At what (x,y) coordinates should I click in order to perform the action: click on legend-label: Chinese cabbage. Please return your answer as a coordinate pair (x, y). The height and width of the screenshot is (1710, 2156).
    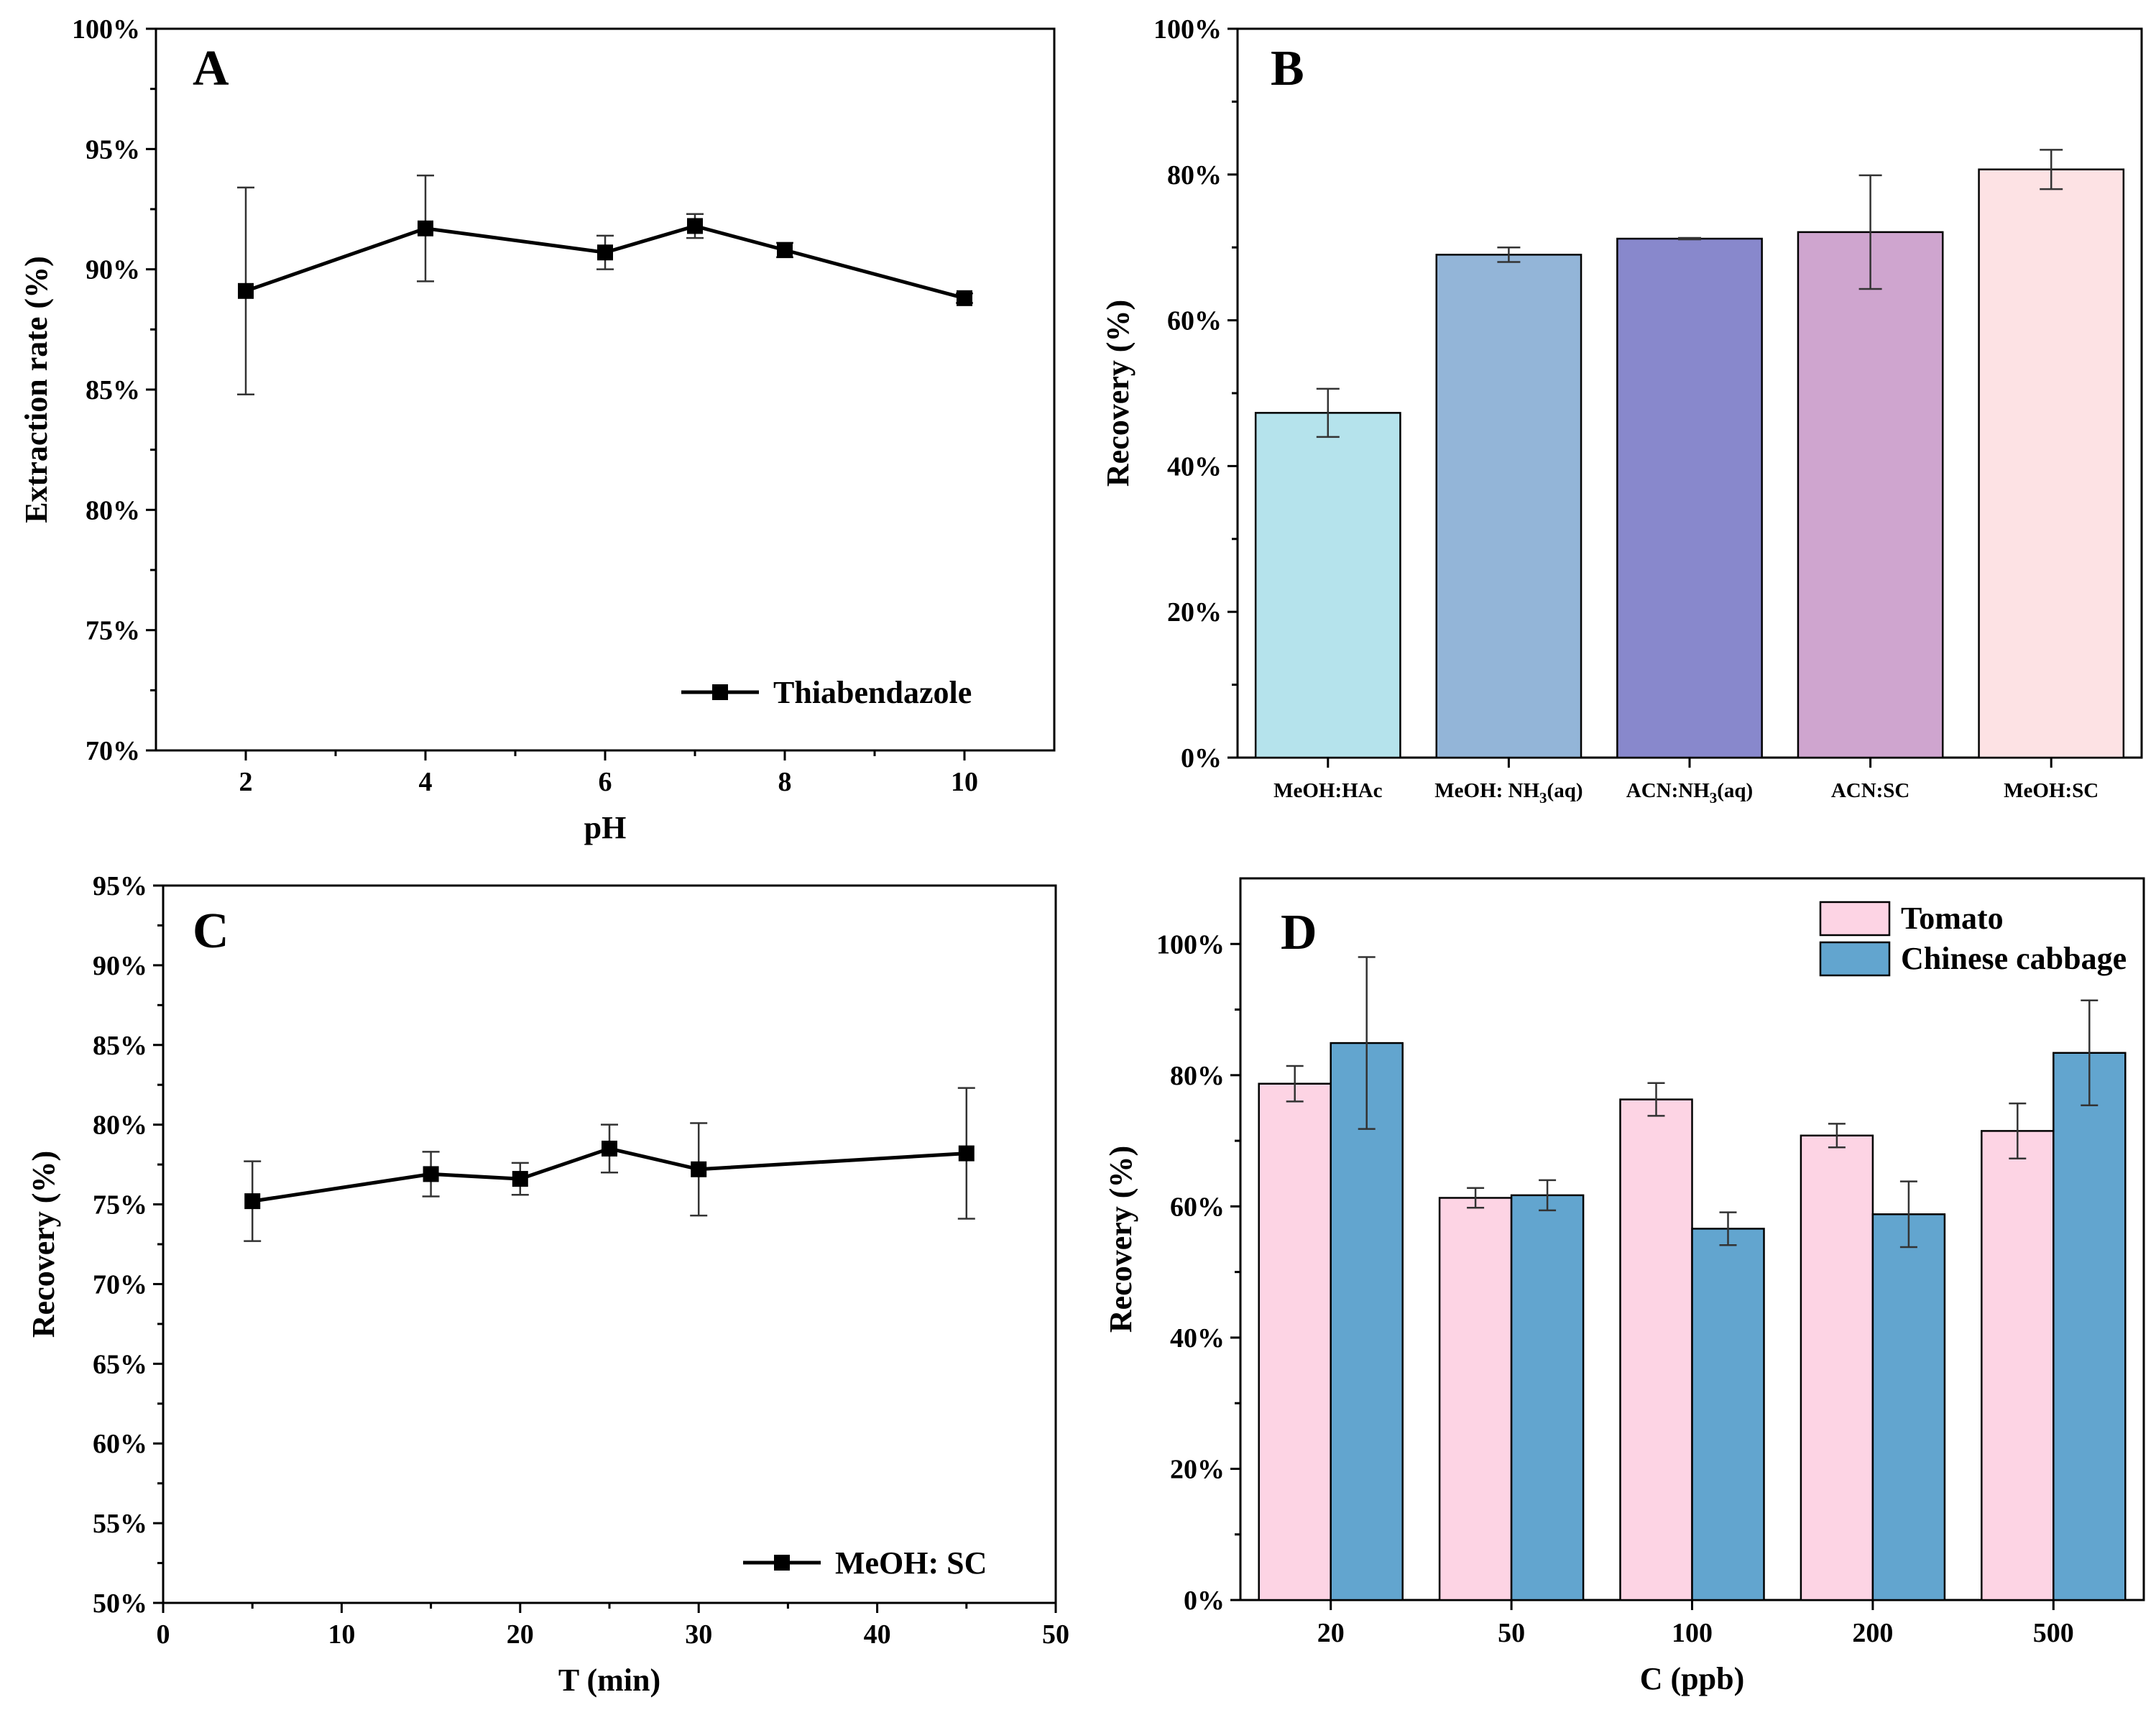
    Looking at the image, I should click on (2014, 958).